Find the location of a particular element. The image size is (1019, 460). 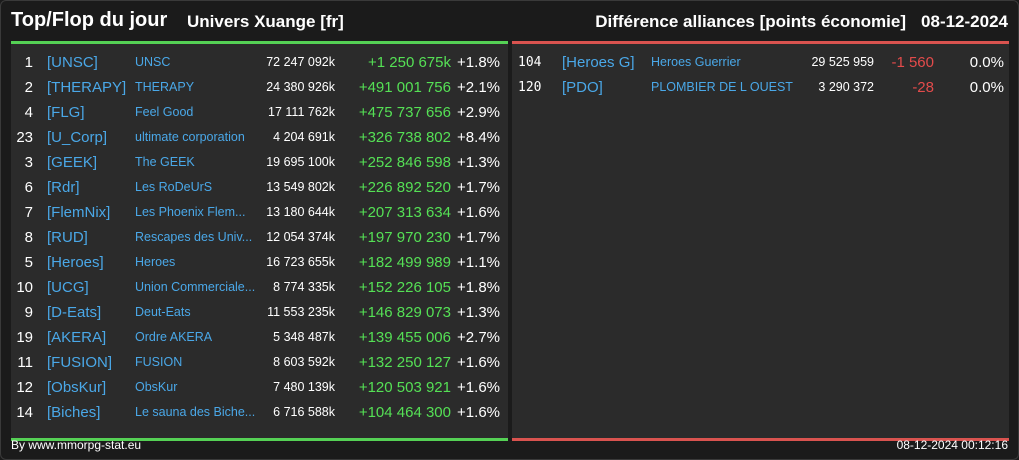

points-cell: 12 054 374k is located at coordinates (300, 237).